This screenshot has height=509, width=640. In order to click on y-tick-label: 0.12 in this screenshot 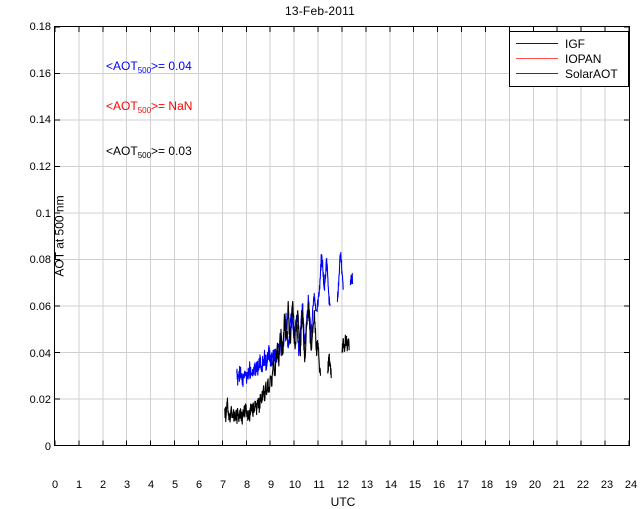, I will do `click(40, 167)`.